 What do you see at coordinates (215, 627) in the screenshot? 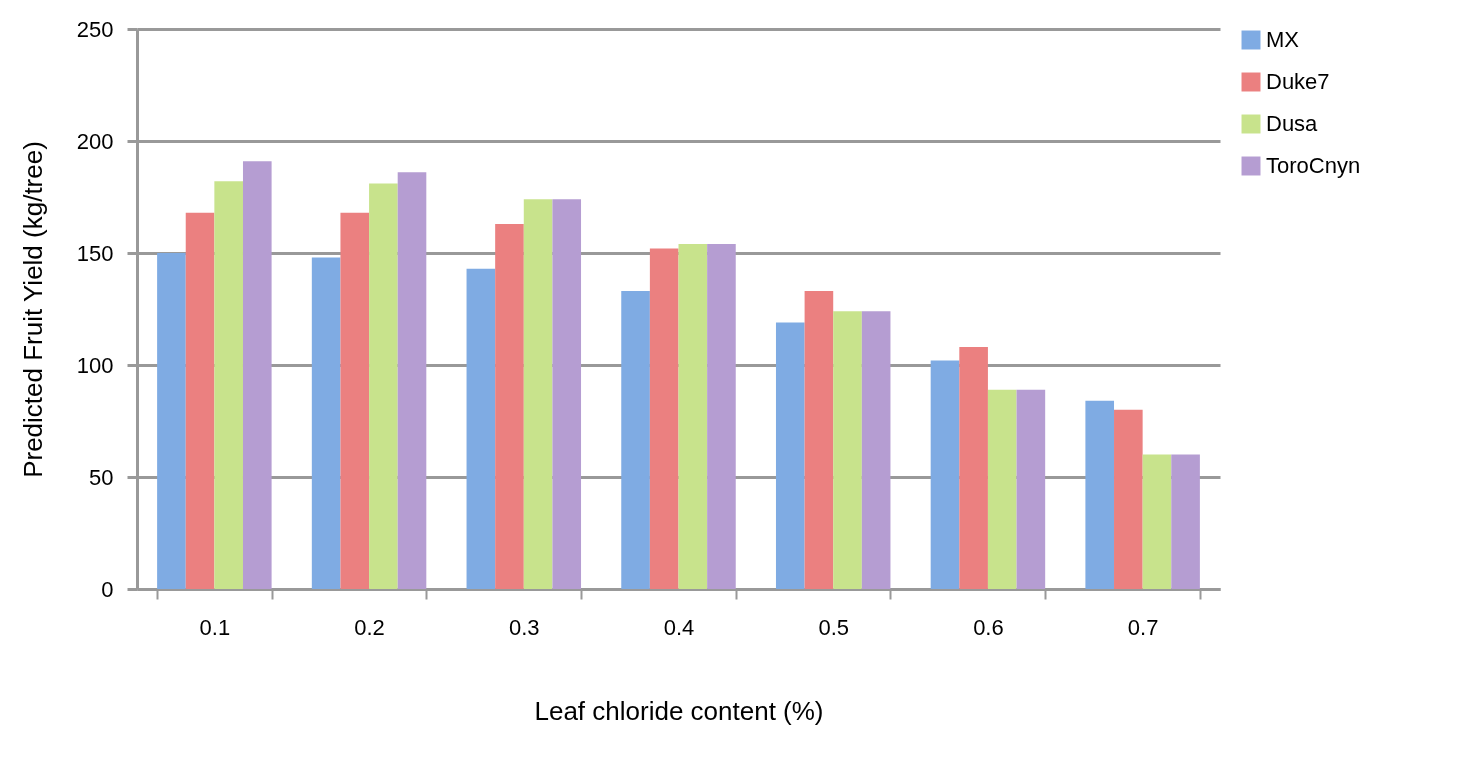
I see `x-tick-label: 0.1` at bounding box center [215, 627].